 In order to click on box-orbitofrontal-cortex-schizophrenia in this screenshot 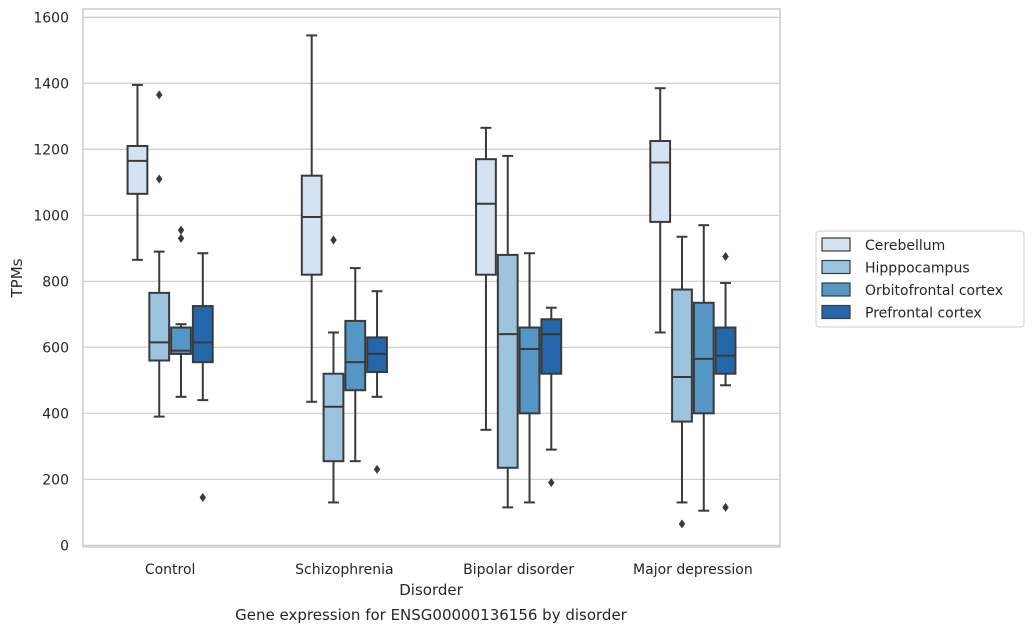, I will do `click(355, 365)`.